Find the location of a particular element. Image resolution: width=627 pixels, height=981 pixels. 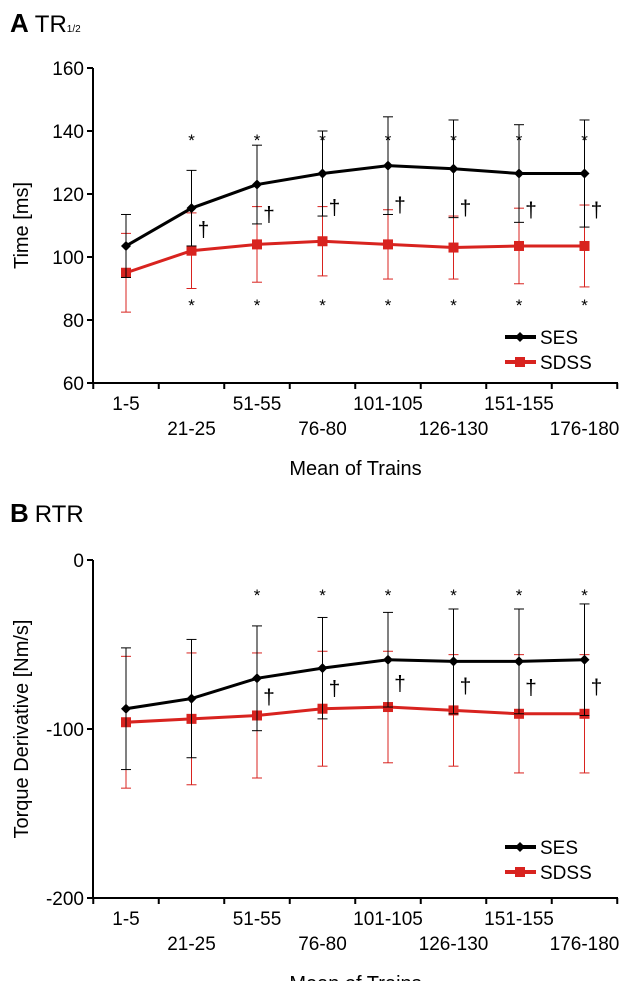

chart-a-y-tick-label: 60 is located at coordinates (73, 384).